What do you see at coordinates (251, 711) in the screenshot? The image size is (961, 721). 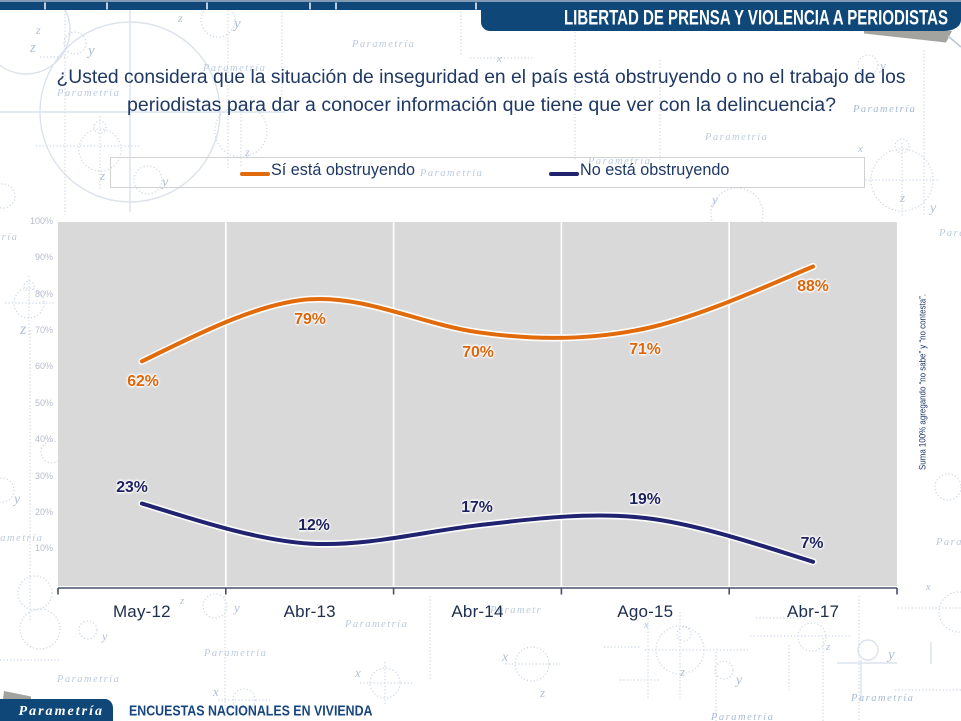 I see `svg-text:ENCUESTAS NACIONALES EN VIVIEN: ENCUESTAS NACIONALES EN VIVIENDA` at bounding box center [251, 711].